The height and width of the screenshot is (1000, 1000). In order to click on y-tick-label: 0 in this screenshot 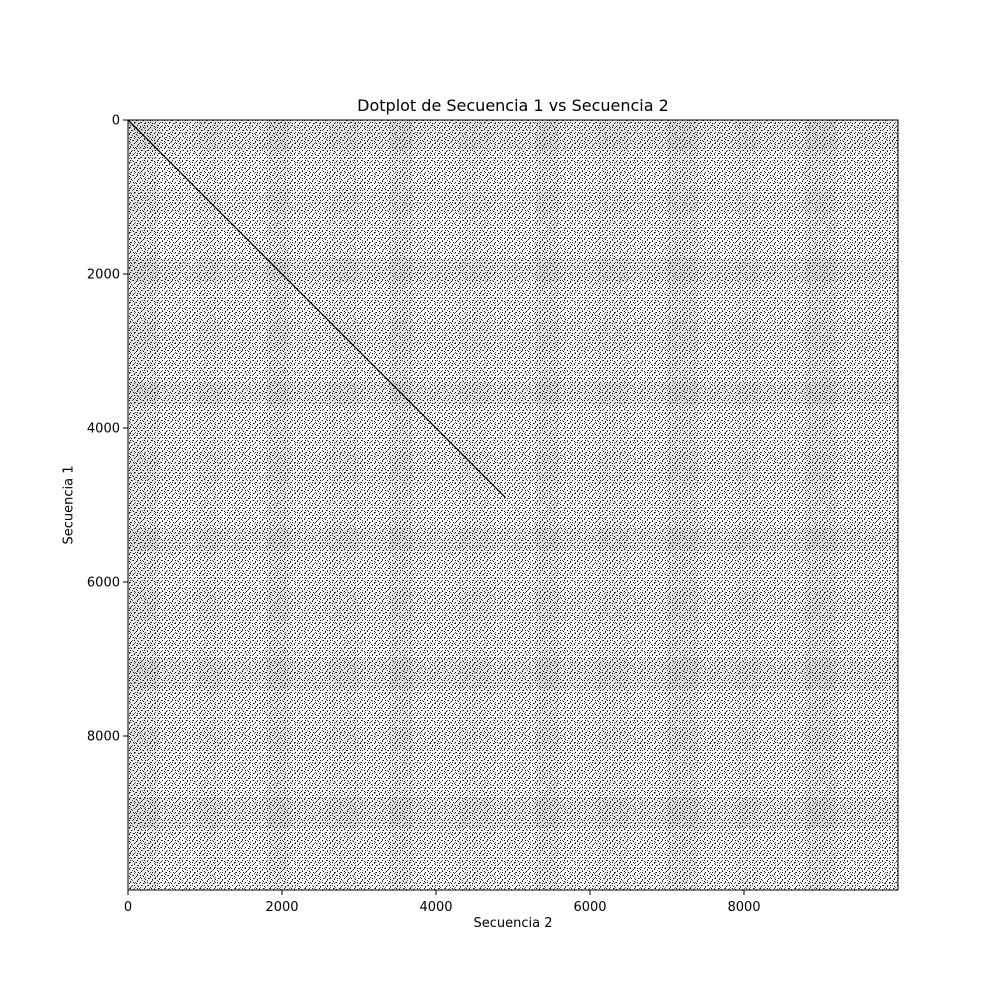, I will do `click(116, 121)`.